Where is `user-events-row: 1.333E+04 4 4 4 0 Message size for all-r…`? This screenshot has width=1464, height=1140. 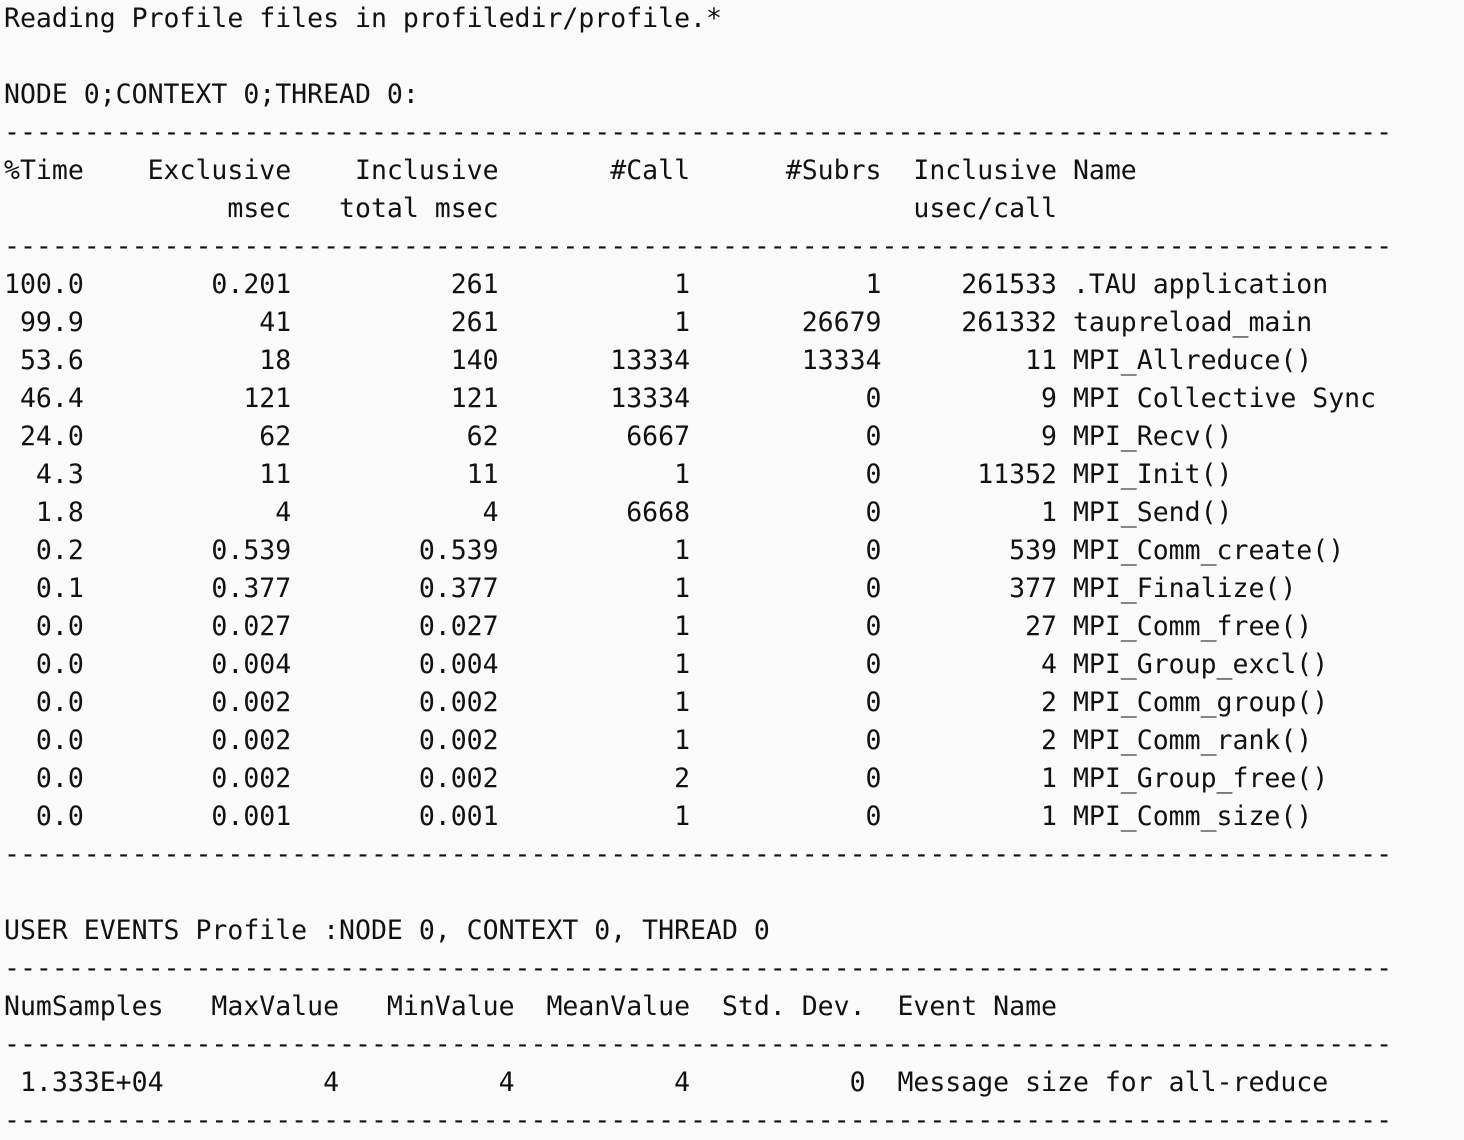
user-events-row: 1.333E+04 4 4 4 0 Message size for all-r… is located at coordinates (666, 1082).